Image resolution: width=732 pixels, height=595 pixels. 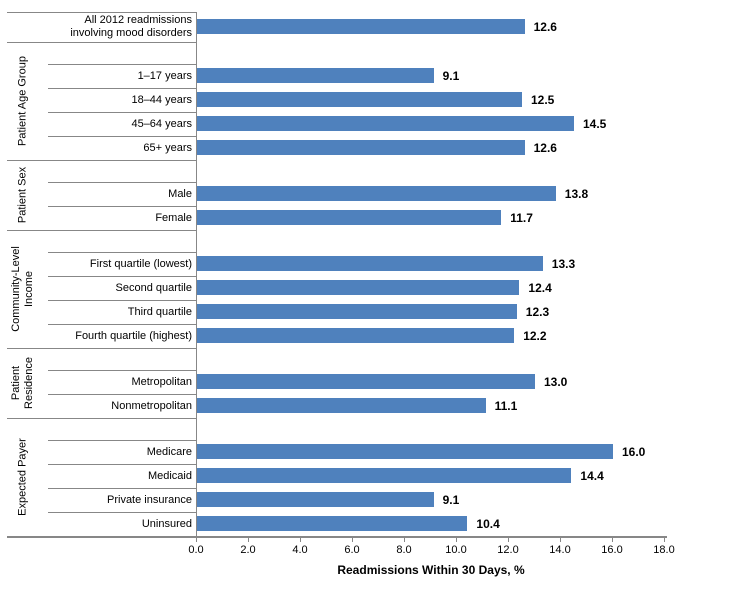 What do you see at coordinates (612, 550) in the screenshot?
I see `x-axis-tick-label: 16.0` at bounding box center [612, 550].